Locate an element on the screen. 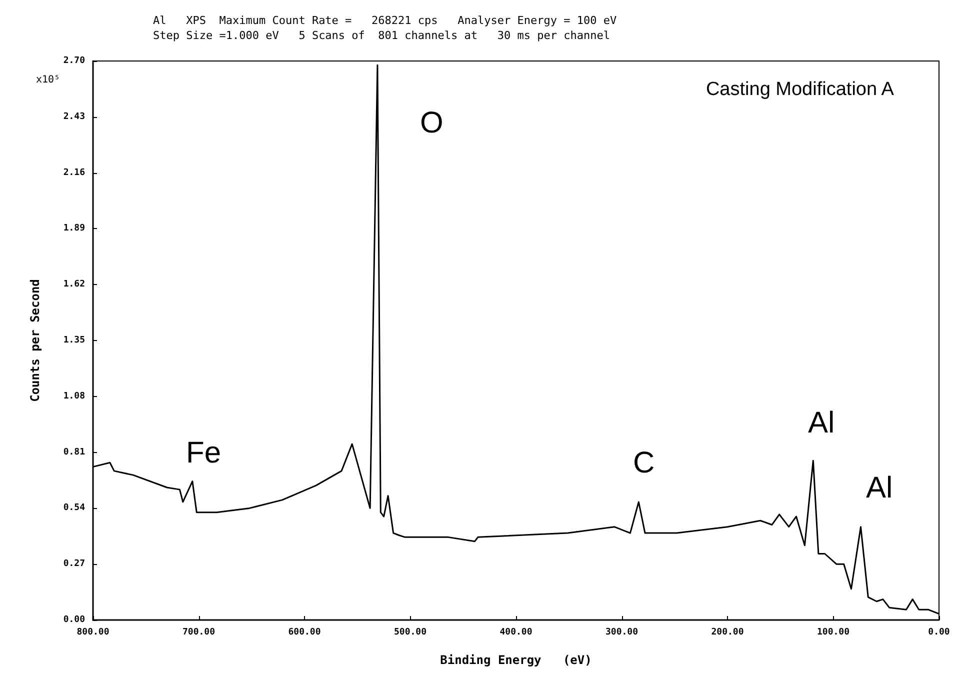  y-tick-label: 1.08 is located at coordinates (74, 396).